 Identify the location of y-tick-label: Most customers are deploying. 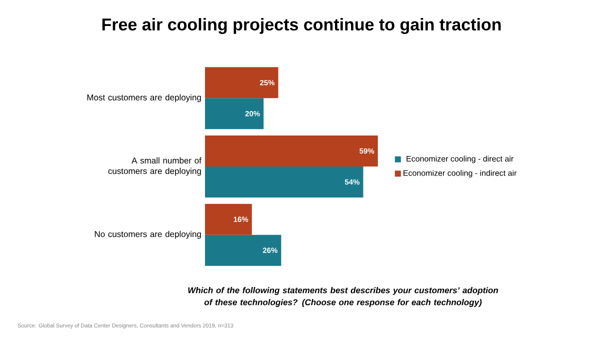
(144, 98).